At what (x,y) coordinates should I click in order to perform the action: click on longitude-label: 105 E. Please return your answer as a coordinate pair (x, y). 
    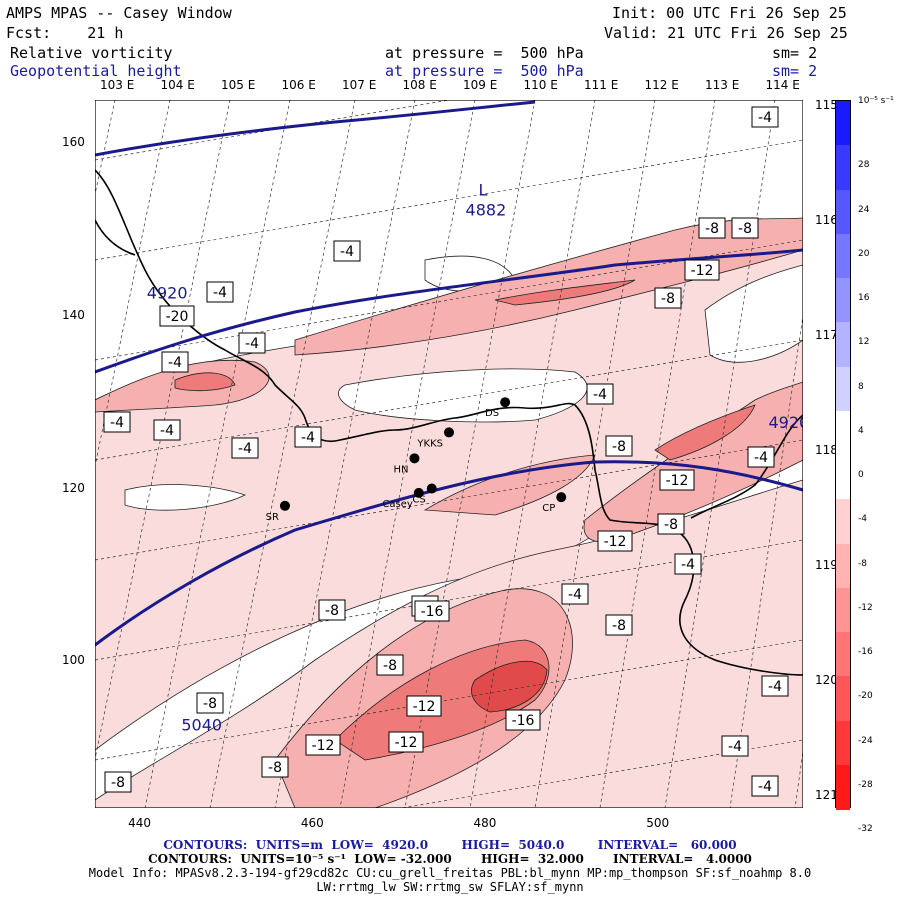
    Looking at the image, I should click on (238, 85).